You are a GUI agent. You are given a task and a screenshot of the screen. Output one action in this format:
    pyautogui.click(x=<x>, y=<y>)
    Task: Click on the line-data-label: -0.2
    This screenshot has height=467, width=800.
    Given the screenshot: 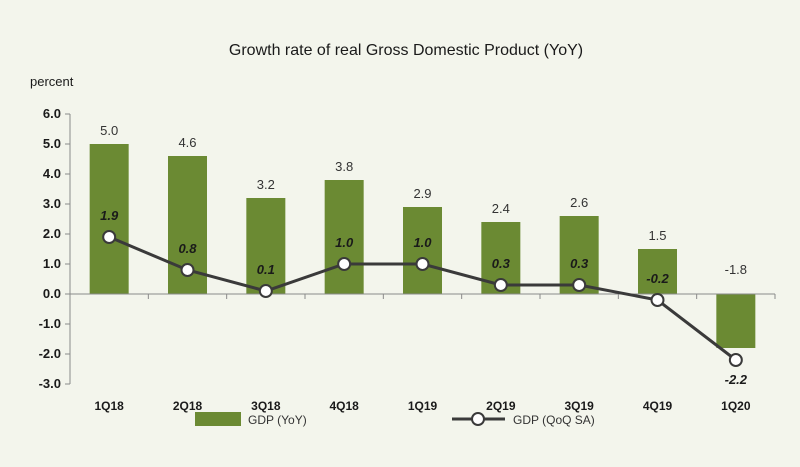 What is the action you would take?
    pyautogui.click(x=657, y=278)
    